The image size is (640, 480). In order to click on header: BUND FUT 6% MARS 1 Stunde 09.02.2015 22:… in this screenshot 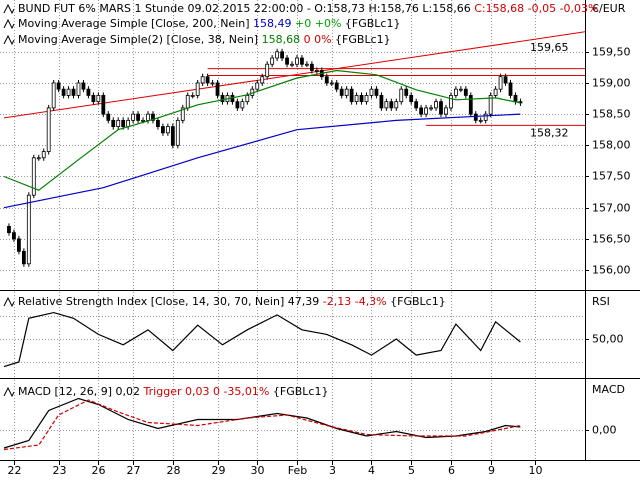, I will do `click(308, 8)`.